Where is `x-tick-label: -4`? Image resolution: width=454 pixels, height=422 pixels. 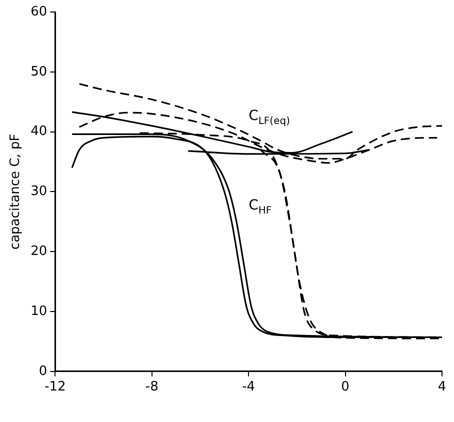 x-tick-label: -4 is located at coordinates (249, 387).